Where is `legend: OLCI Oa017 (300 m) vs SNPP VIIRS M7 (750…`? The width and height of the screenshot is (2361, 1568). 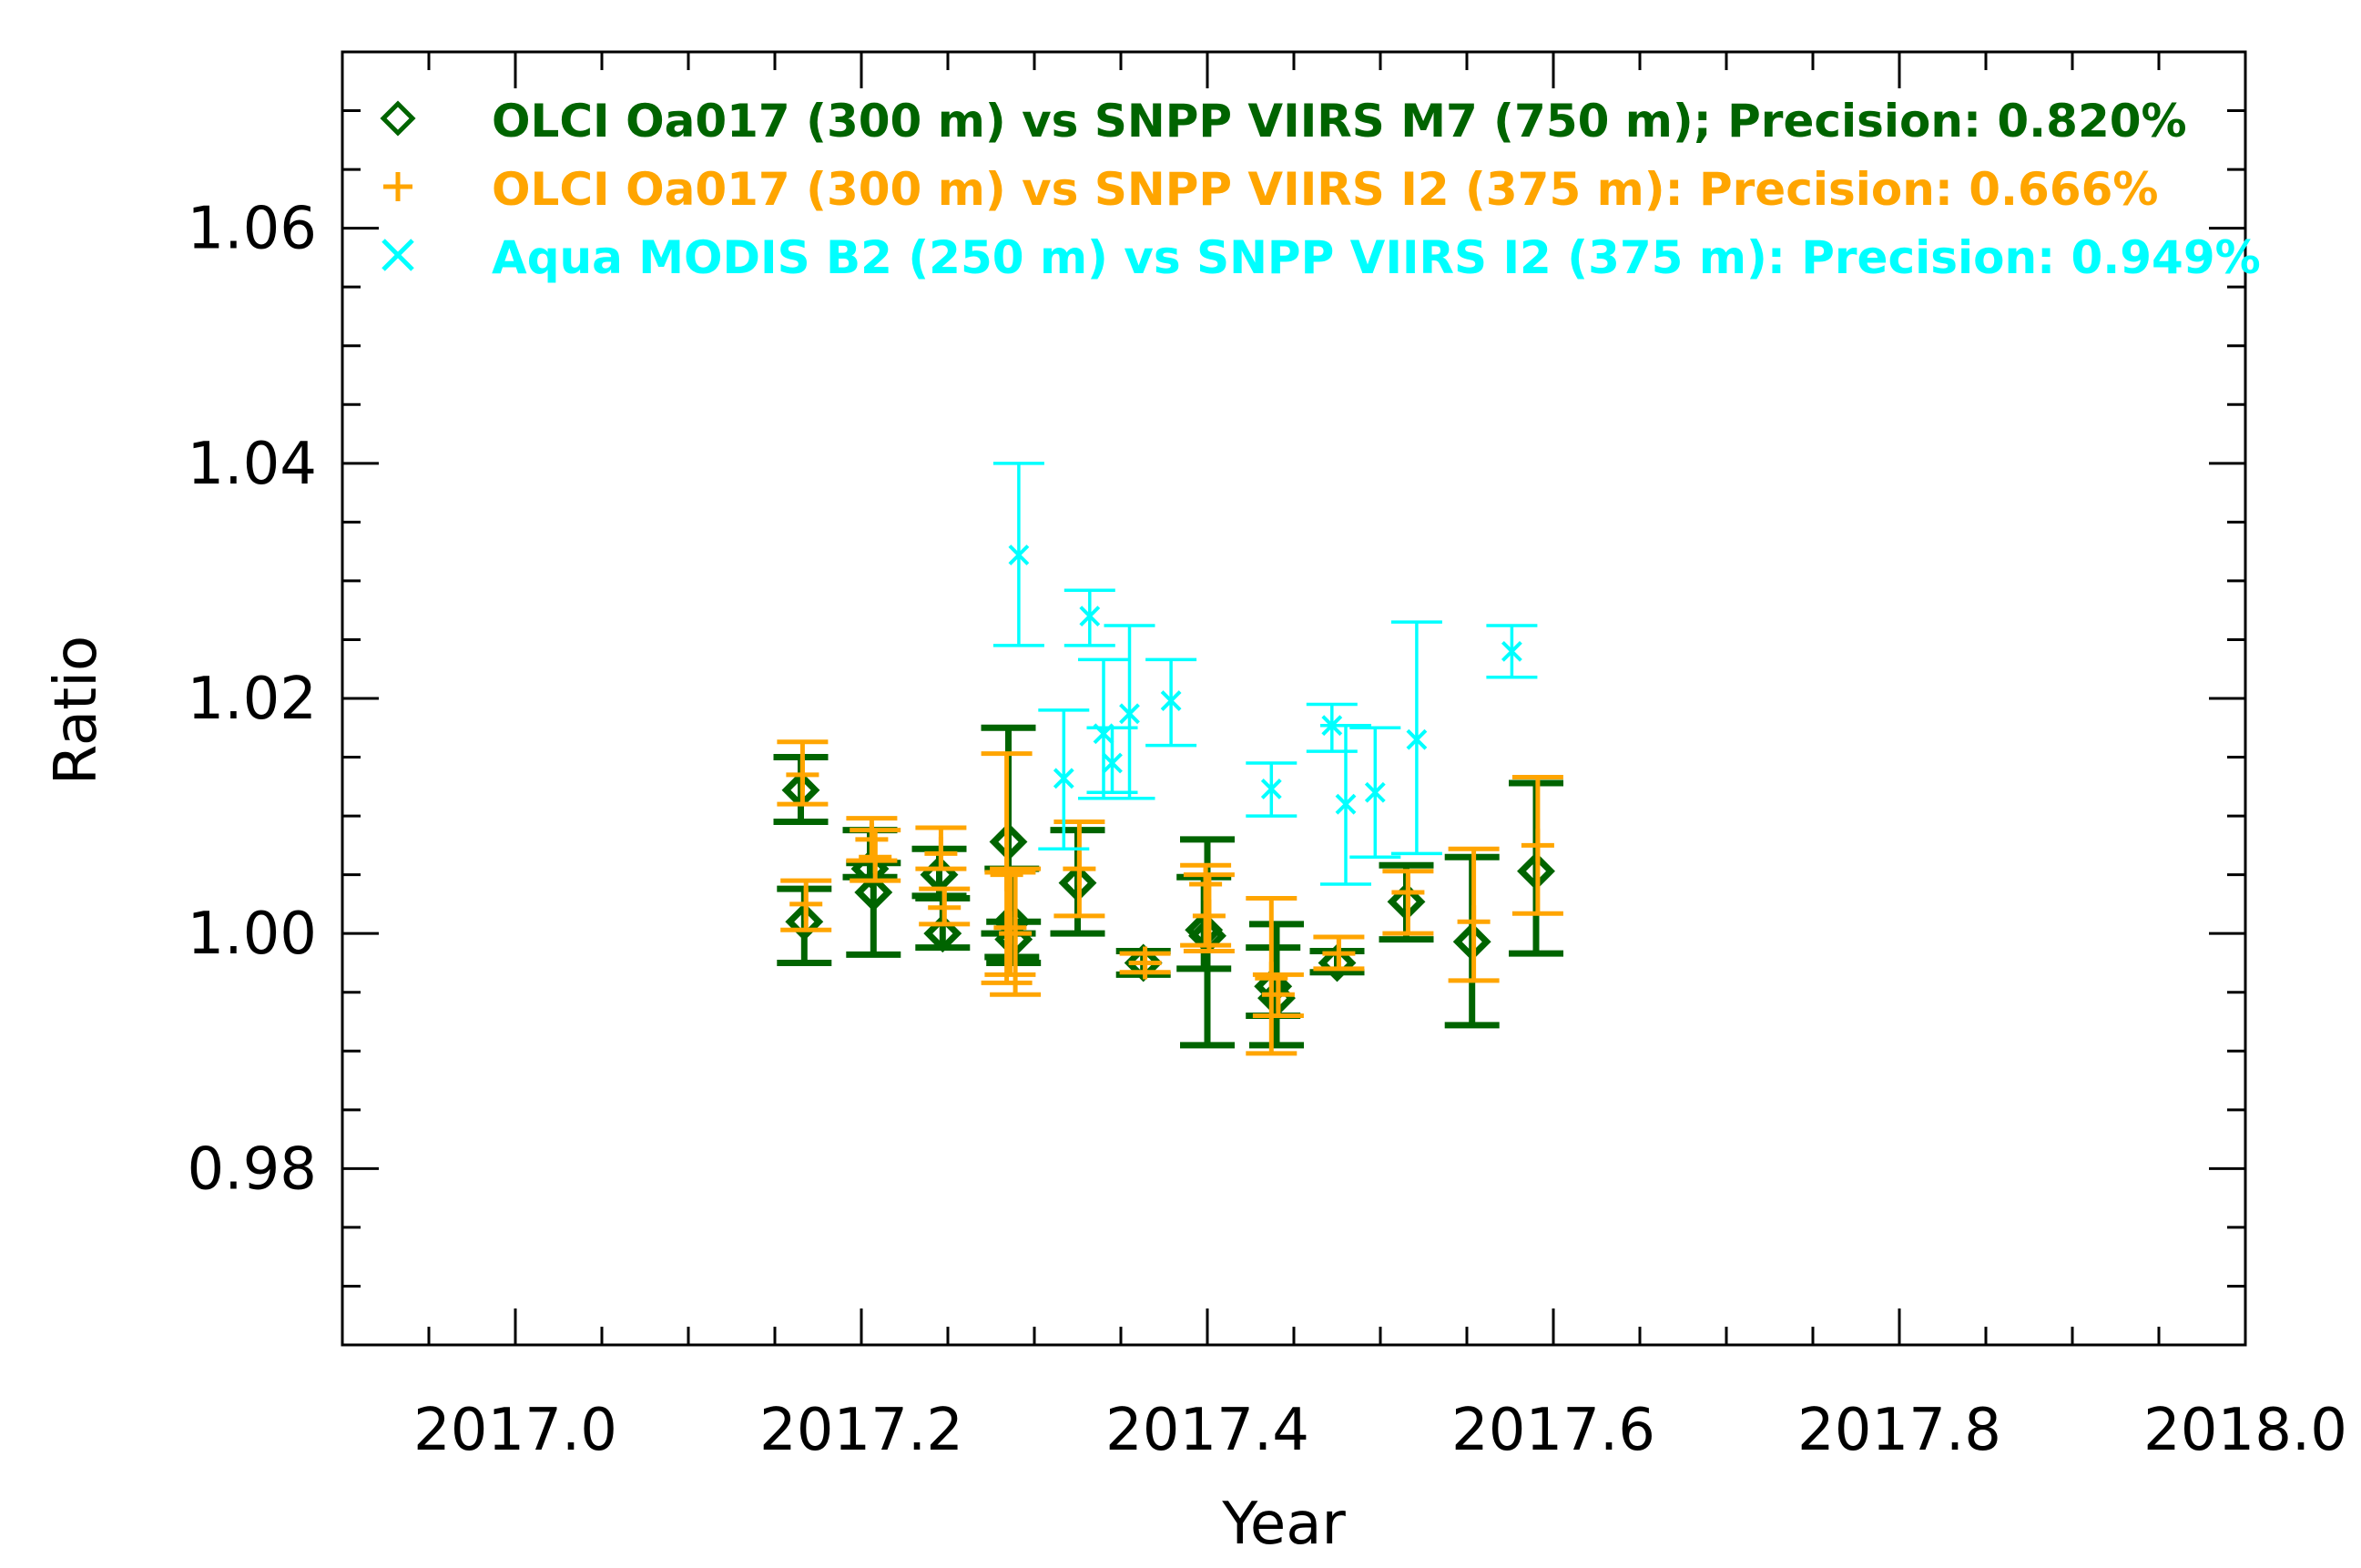 legend: OLCI Oa017 (300 m) vs SNPP VIIRS M7 (750… is located at coordinates (1320, 189).